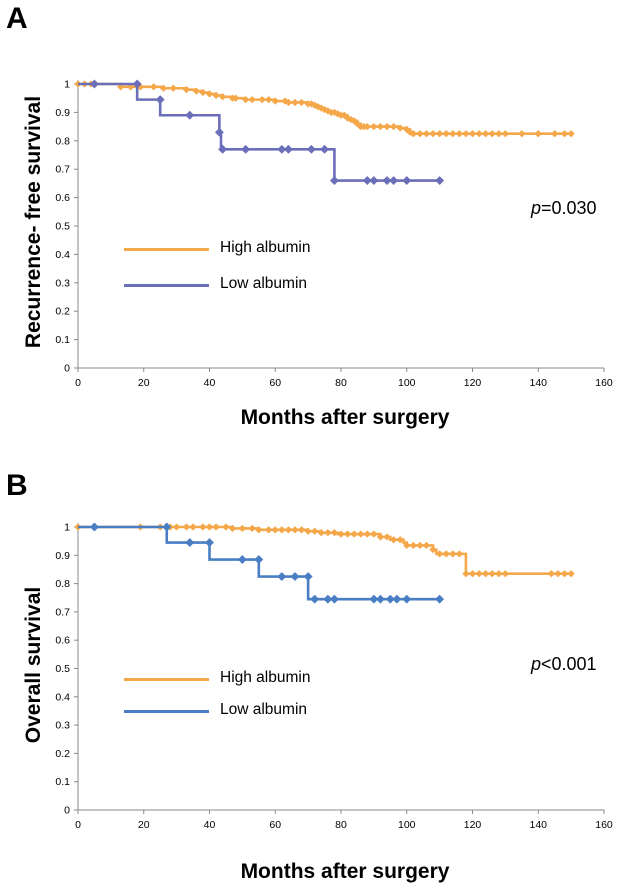 This screenshot has width=625, height=891. I want to click on y-tick-label: 1, so click(67, 85).